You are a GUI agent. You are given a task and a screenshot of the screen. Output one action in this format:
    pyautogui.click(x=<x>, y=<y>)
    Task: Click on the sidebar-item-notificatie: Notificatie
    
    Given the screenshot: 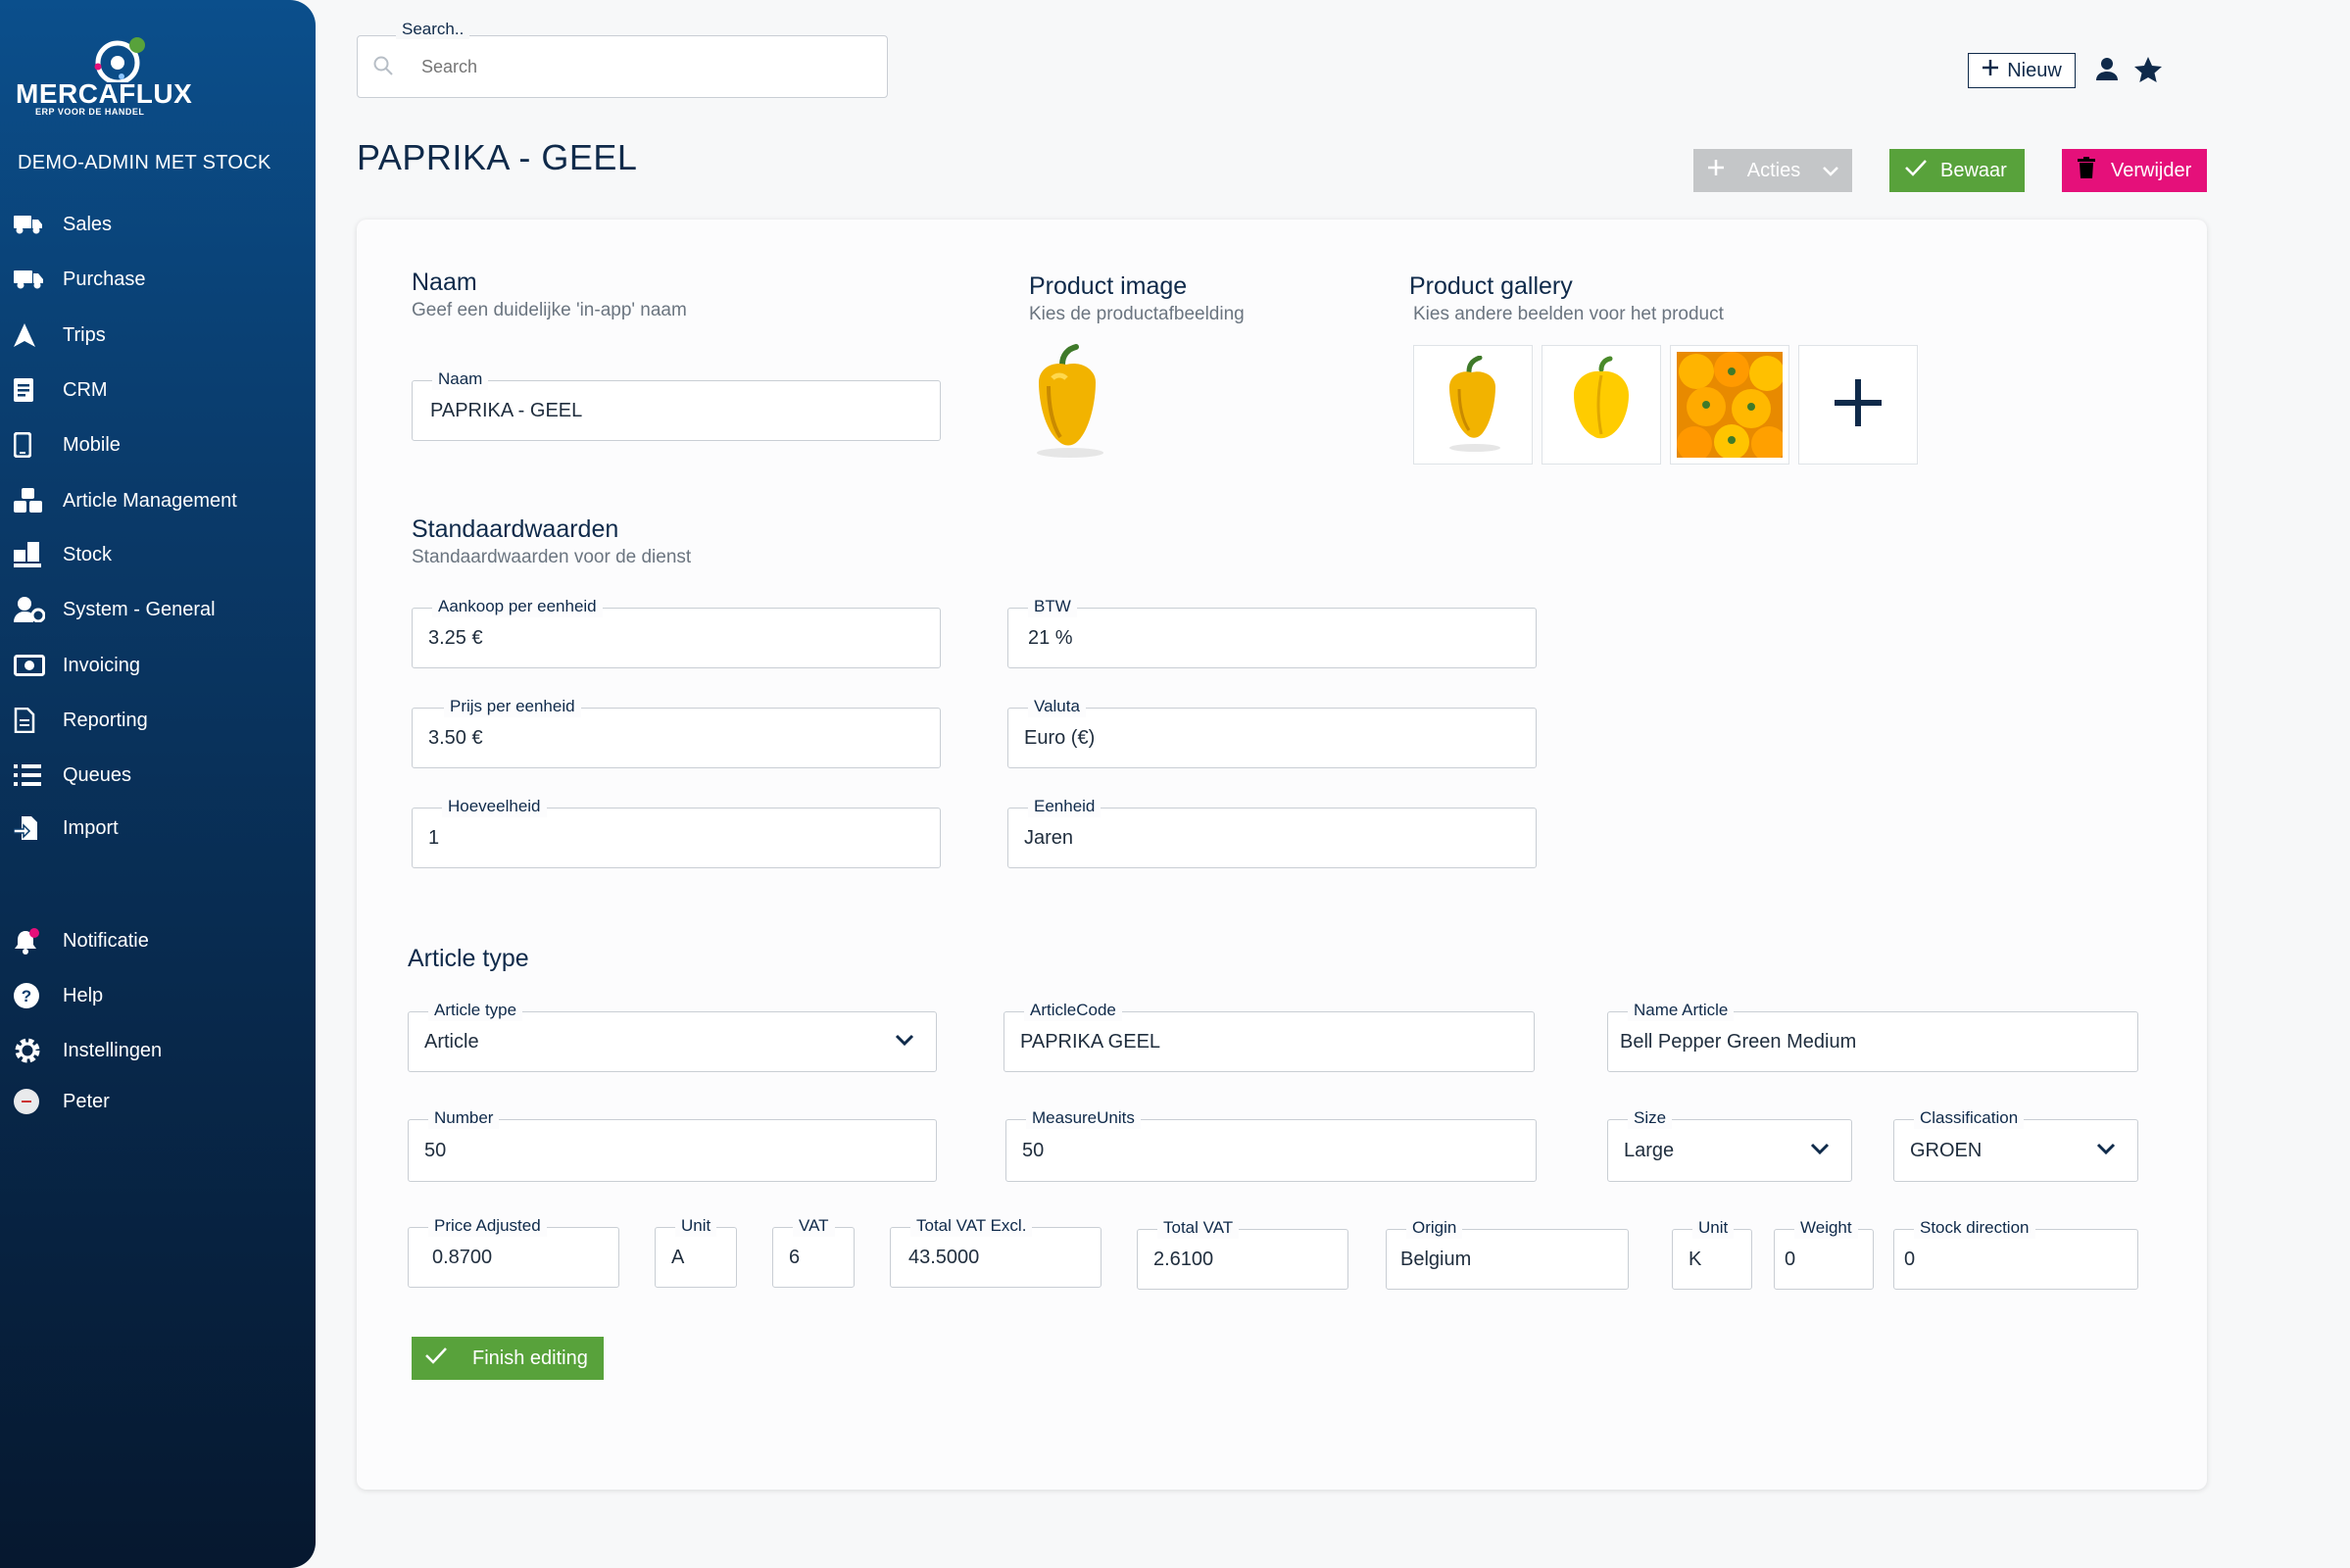 What is the action you would take?
    pyautogui.click(x=82, y=940)
    